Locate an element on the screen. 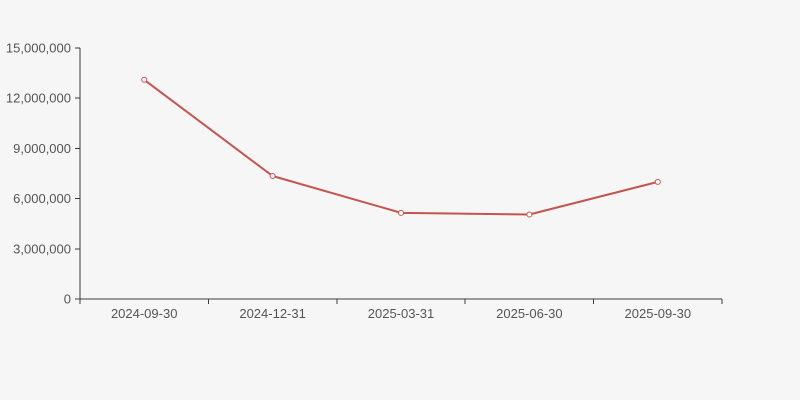  x-axis-tick-label: 2024-09-30 is located at coordinates (144, 313).